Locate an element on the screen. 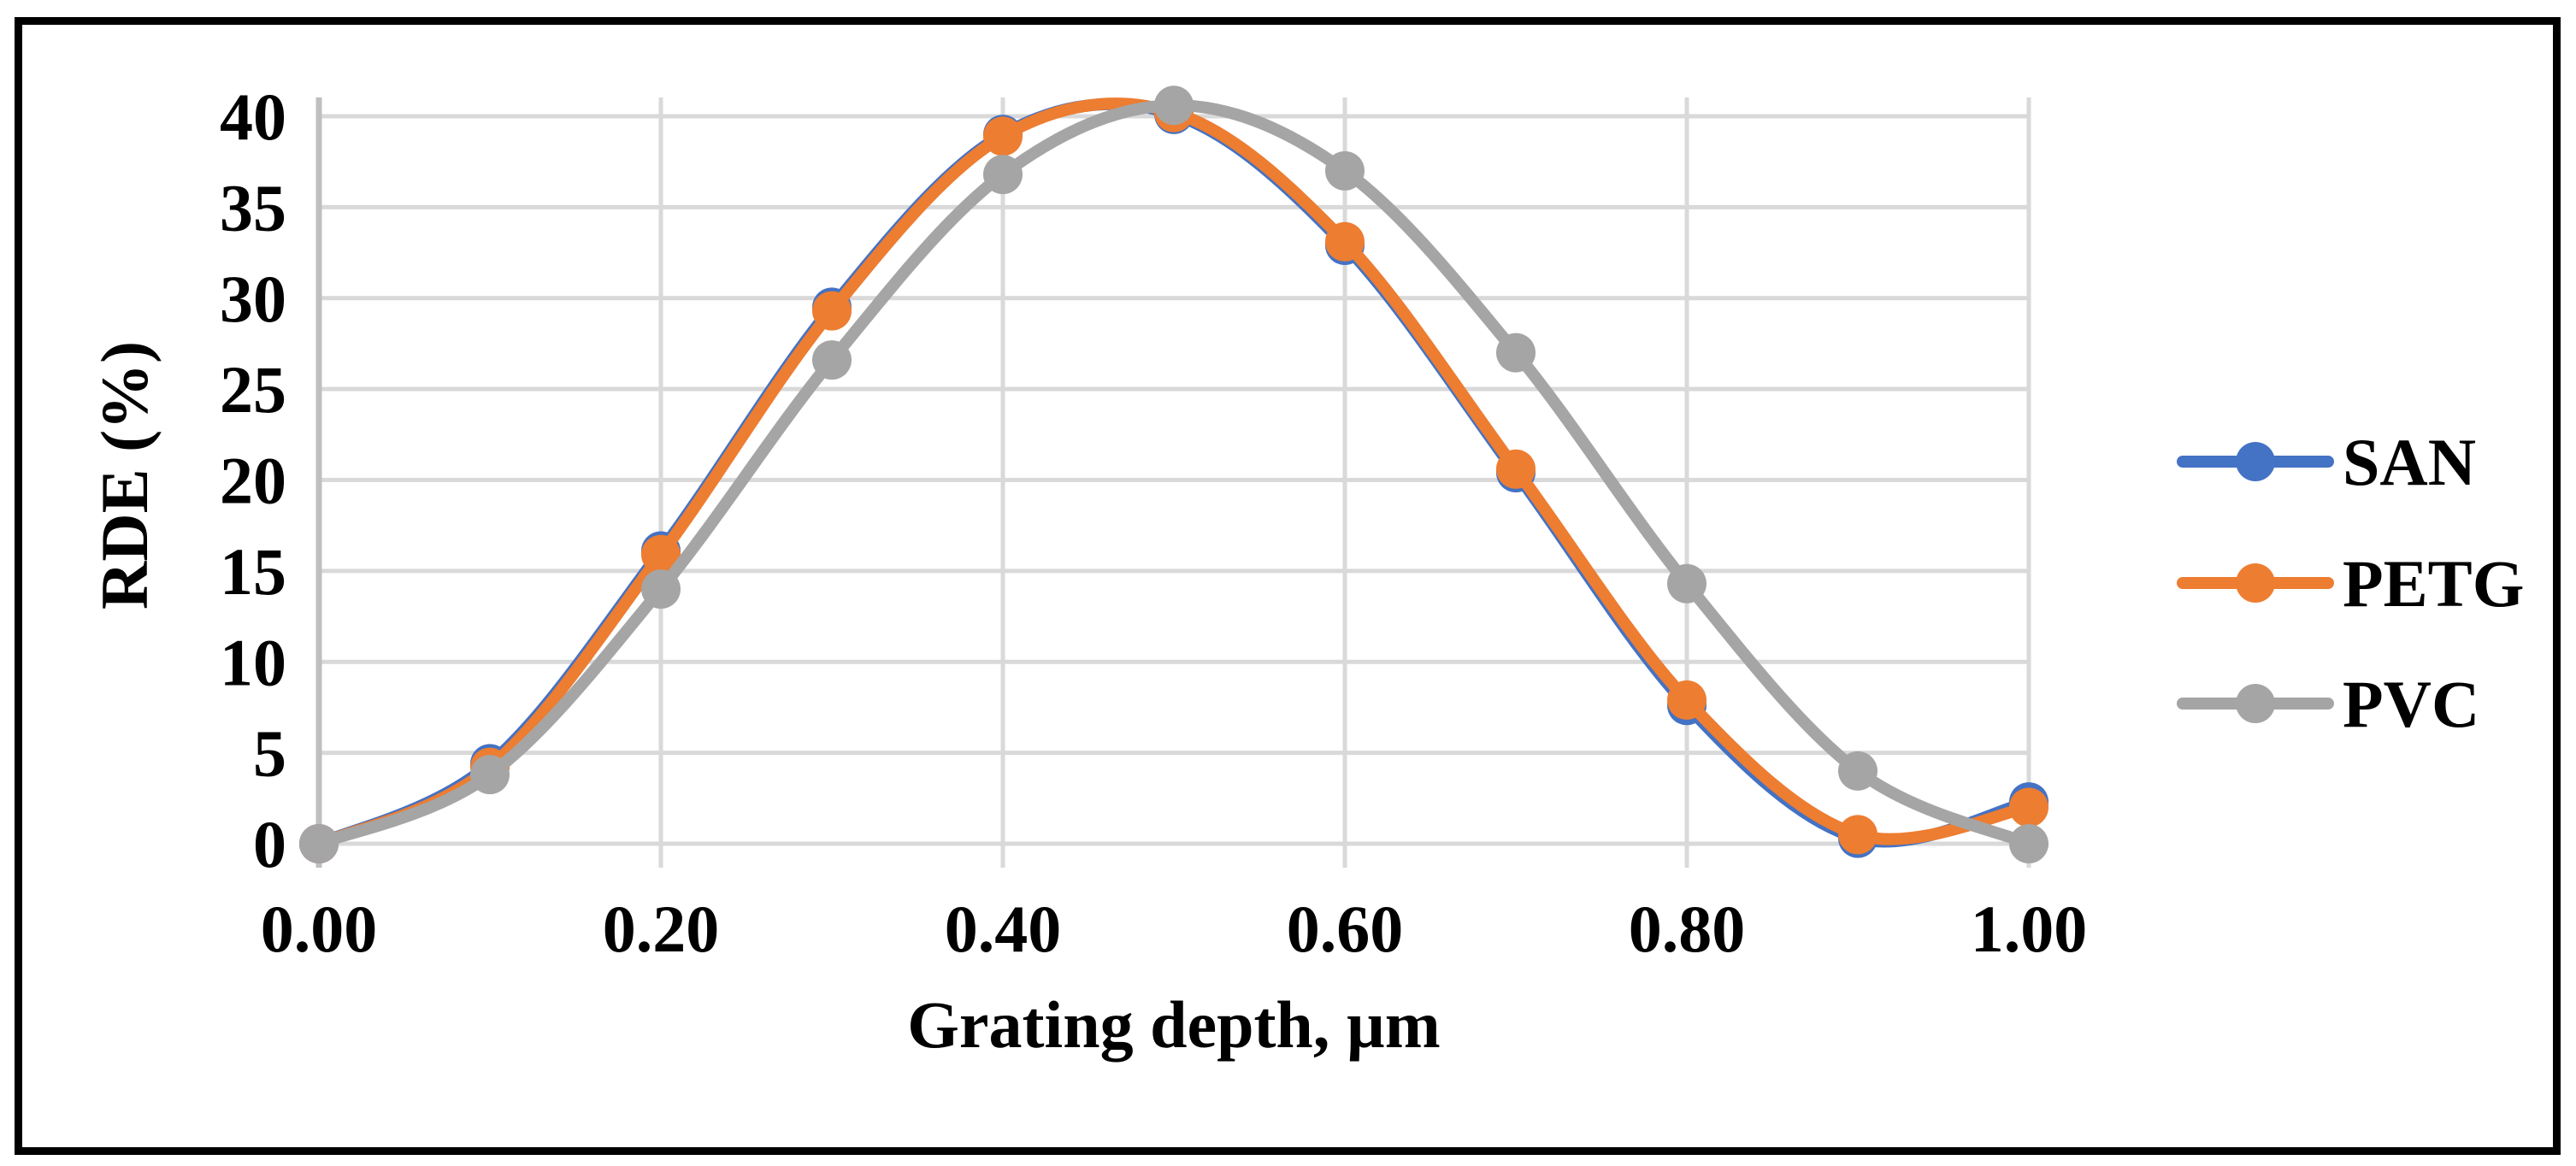 This screenshot has height=1166, width=2576. y-tick-label: 25 is located at coordinates (253, 389).